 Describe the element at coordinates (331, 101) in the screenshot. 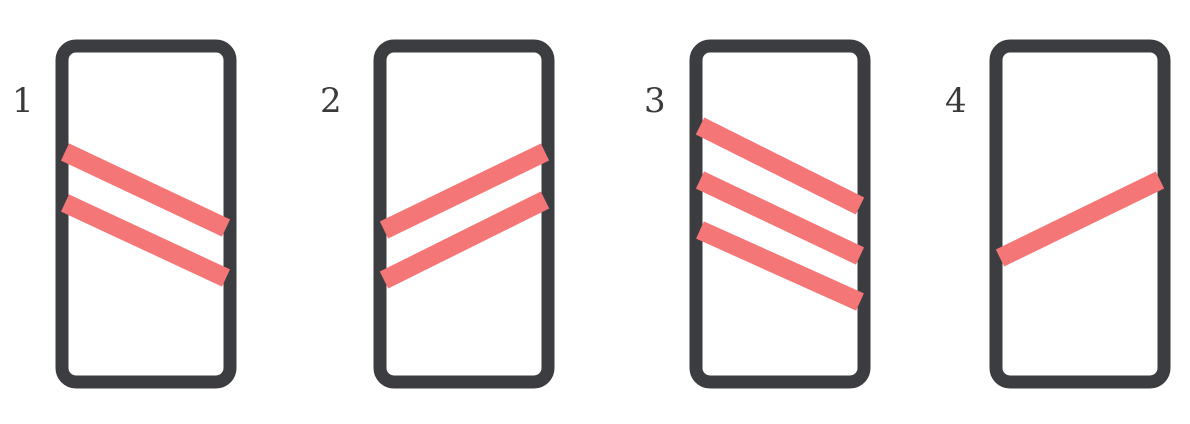

I see `sign-number-2: 2` at that location.